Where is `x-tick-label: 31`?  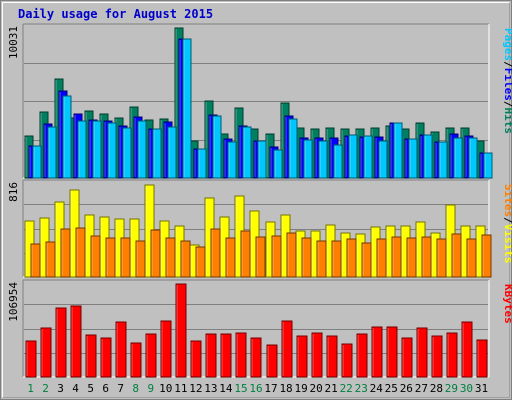 x-tick-label: 31 is located at coordinates (481, 388).